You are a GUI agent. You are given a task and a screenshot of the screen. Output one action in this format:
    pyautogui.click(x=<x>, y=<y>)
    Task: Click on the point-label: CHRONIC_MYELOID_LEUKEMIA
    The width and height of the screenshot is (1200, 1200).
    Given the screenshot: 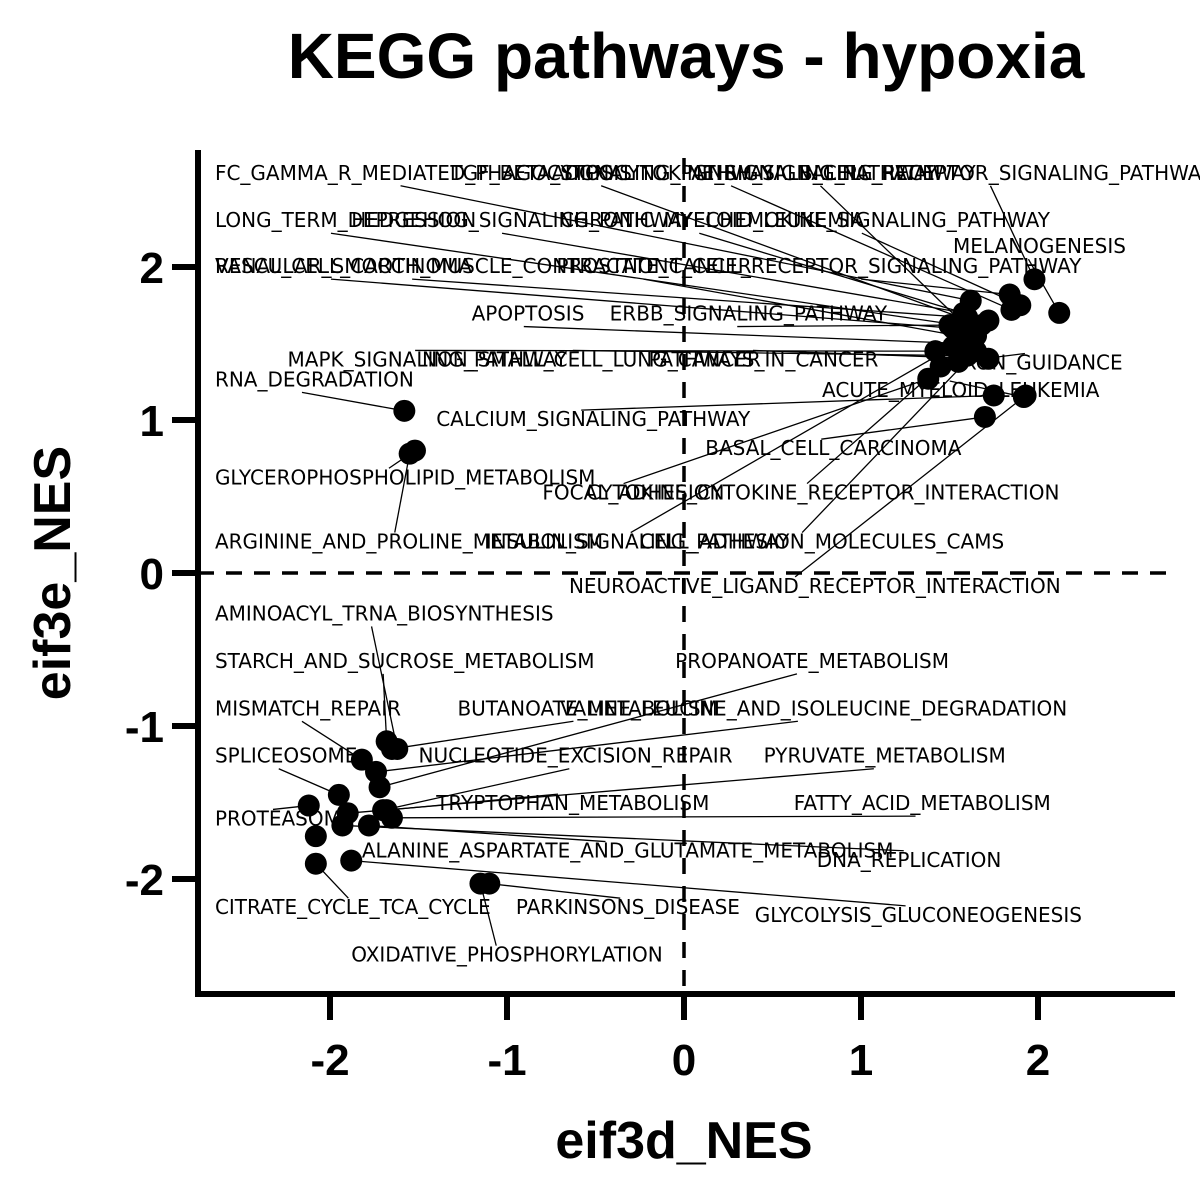 What is the action you would take?
    pyautogui.click(x=712, y=220)
    